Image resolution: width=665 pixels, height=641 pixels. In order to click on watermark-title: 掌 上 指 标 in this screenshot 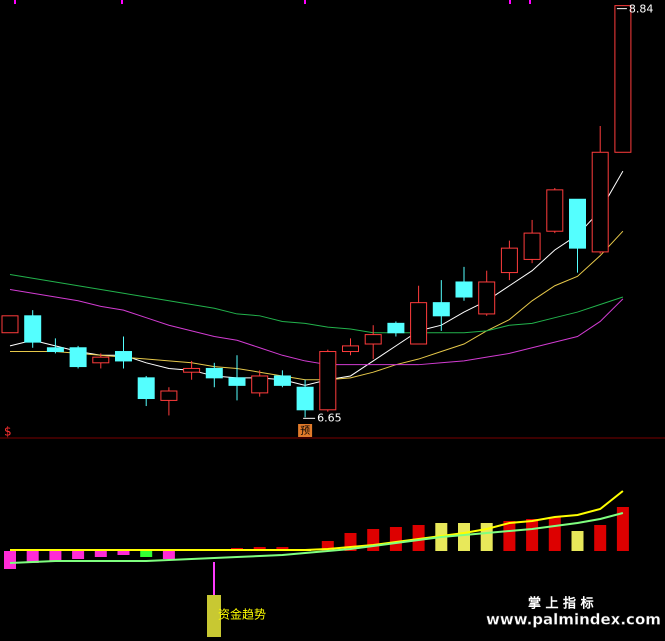, I will do `click(561, 604)`.